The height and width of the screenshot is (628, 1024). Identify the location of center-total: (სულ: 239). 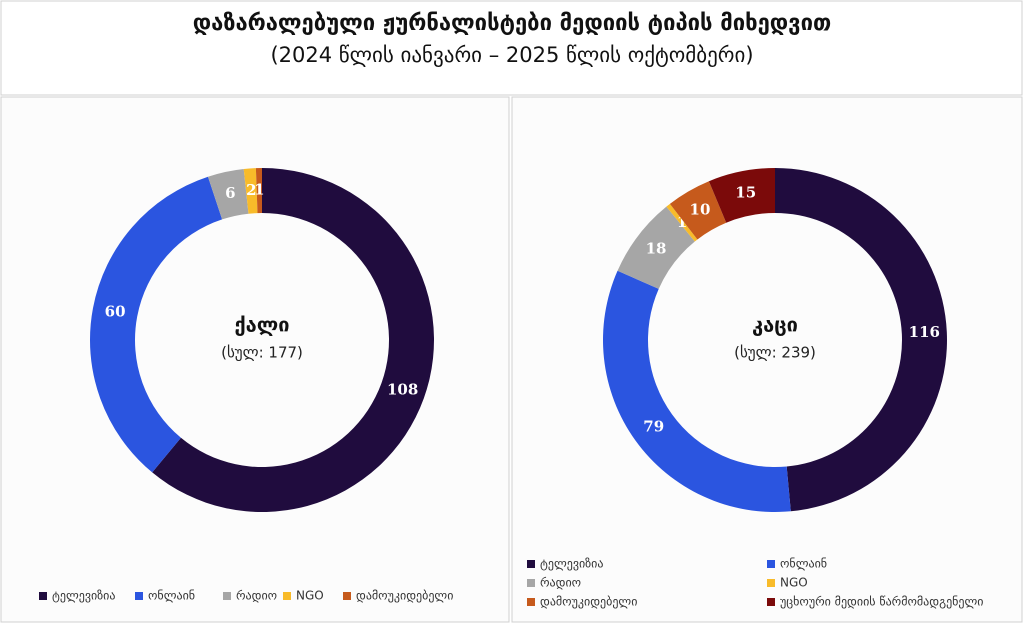
(775, 353).